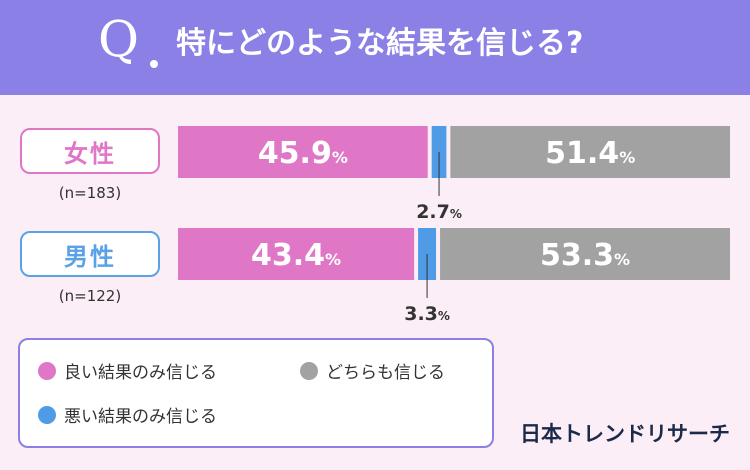 Image resolution: width=750 pixels, height=470 pixels. What do you see at coordinates (625, 434) in the screenshot?
I see `brand-logo-text: 日本トレンドリサーチ` at bounding box center [625, 434].